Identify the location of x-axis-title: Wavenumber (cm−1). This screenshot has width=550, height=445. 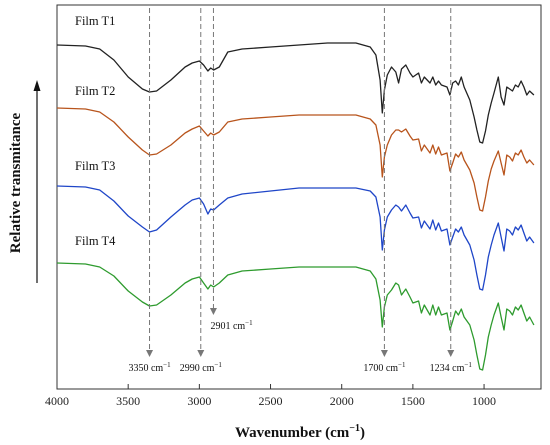
(300, 432).